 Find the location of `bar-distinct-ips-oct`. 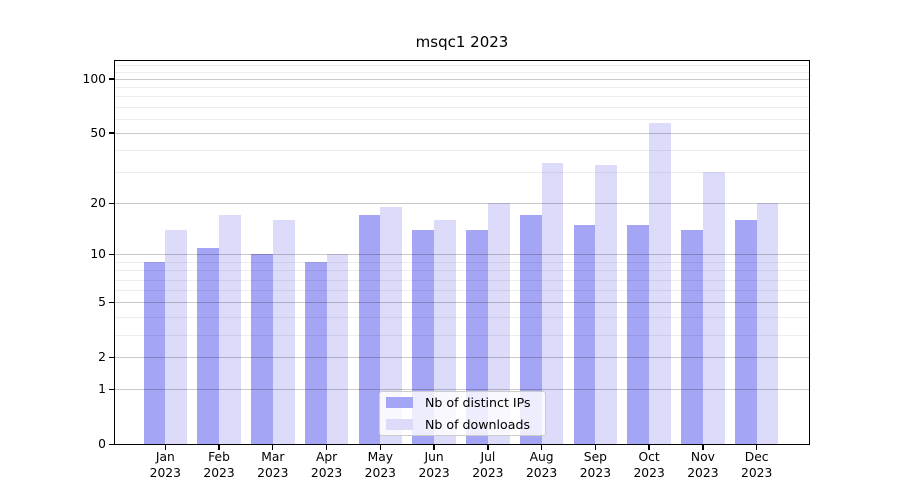

bar-distinct-ips-oct is located at coordinates (638, 334).